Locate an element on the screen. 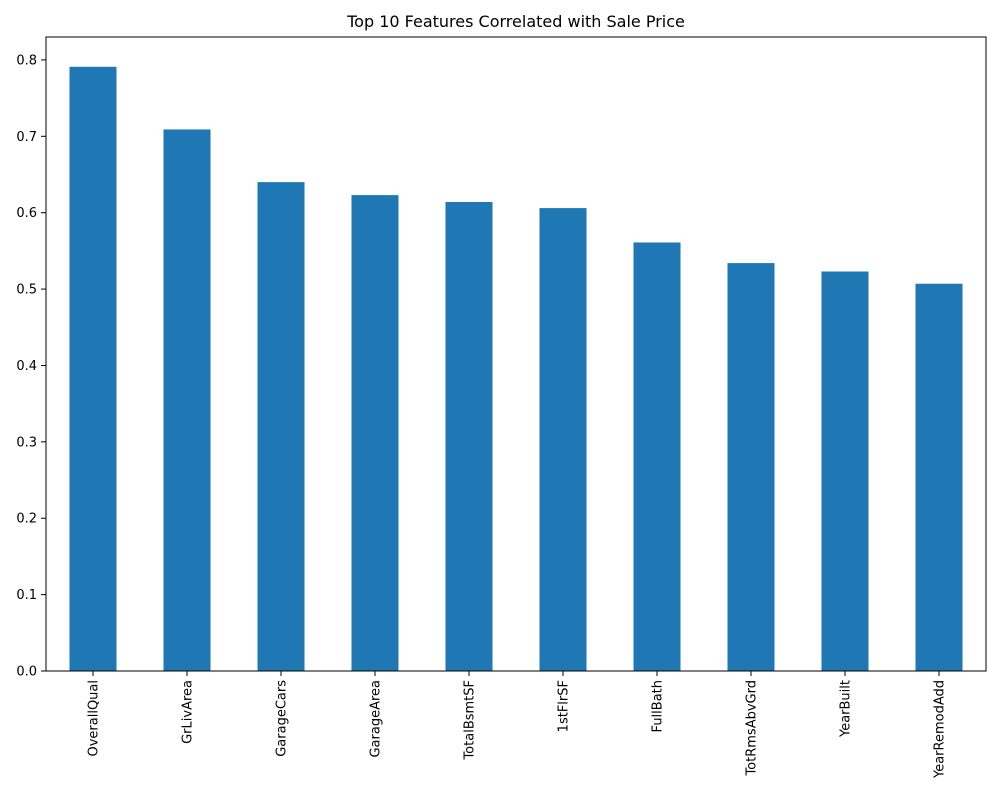 This screenshot has width=1000, height=800. y-tick-label: 0.5 is located at coordinates (26, 290).